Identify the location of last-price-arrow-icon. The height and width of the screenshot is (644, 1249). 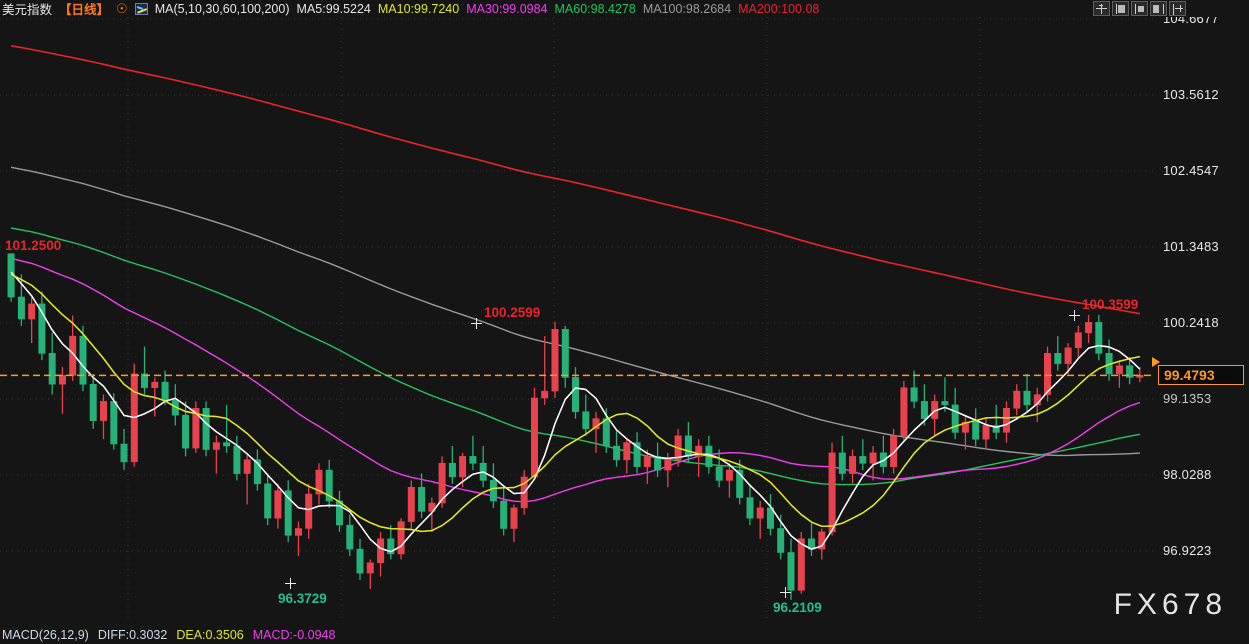
(1156, 362).